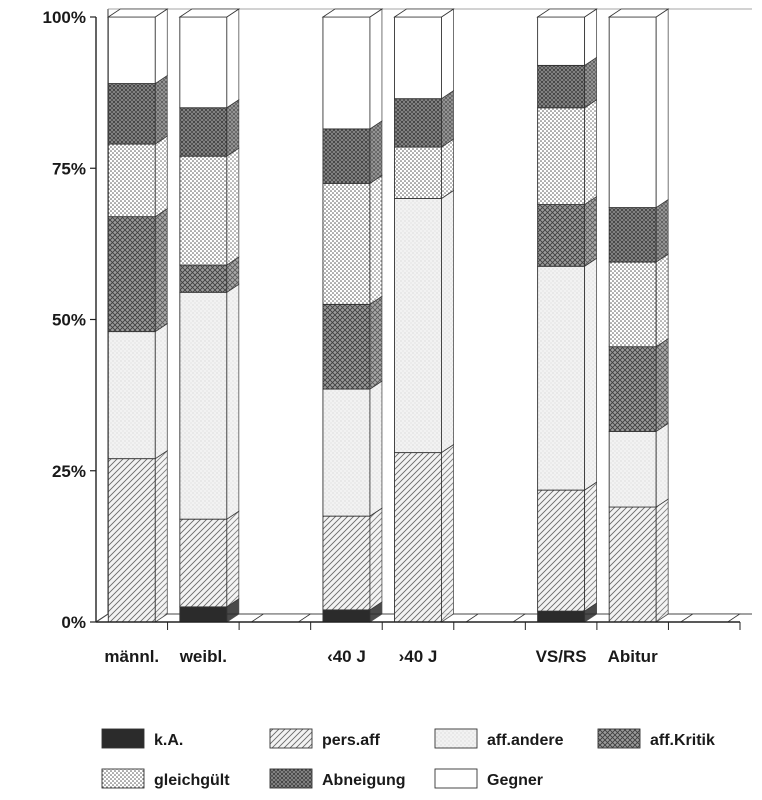 The image size is (762, 800). What do you see at coordinates (203, 656) in the screenshot?
I see `x-tick-label: weibl.` at bounding box center [203, 656].